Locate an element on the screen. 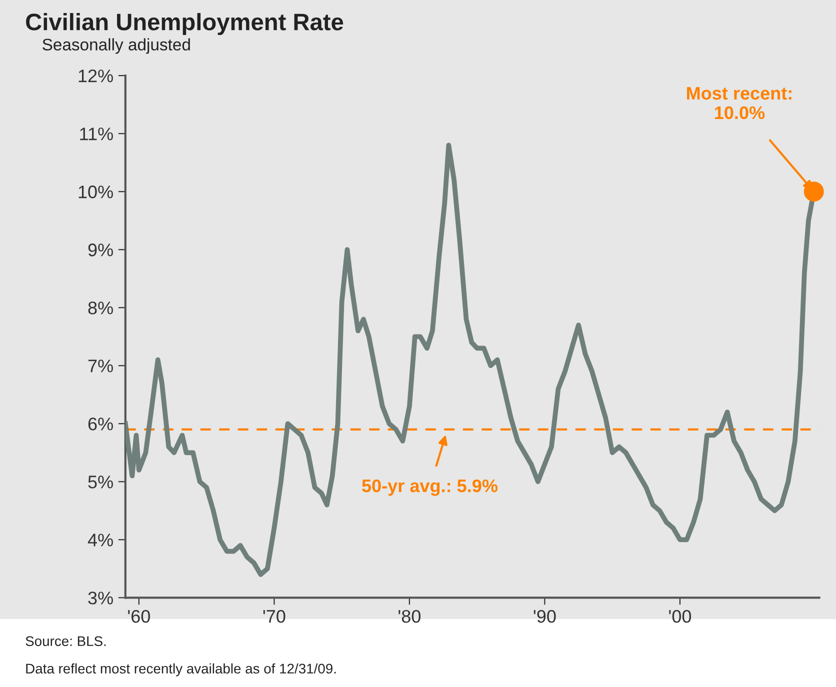  chart-title: Civilian Unemployment Rate is located at coordinates (185, 24).